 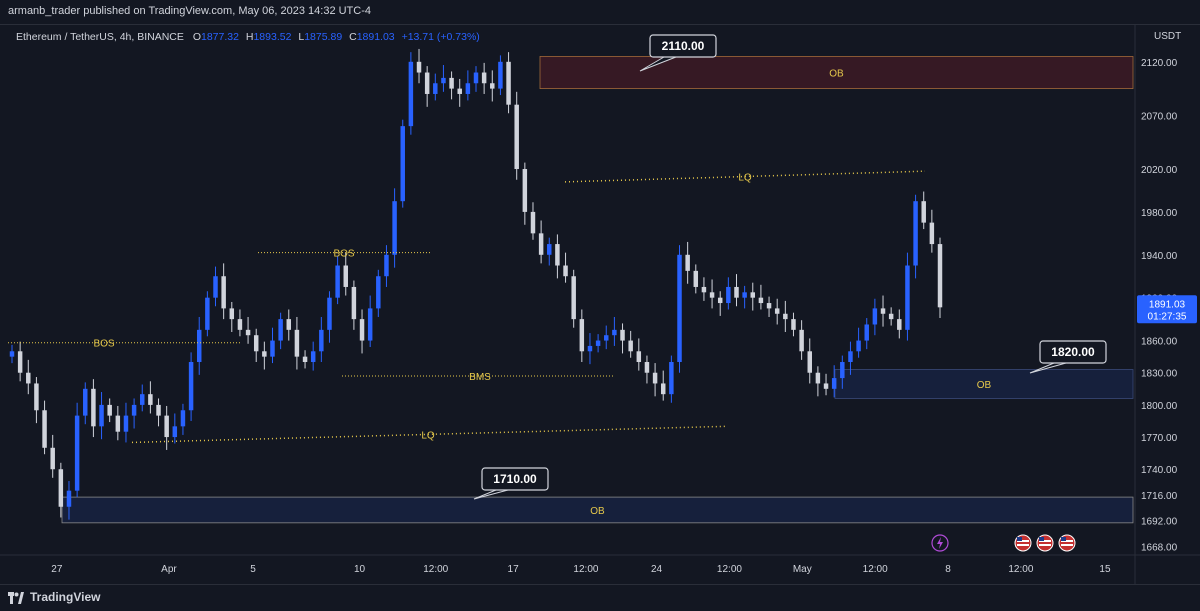 I want to click on x-tick-label: 24, so click(x=657, y=569).